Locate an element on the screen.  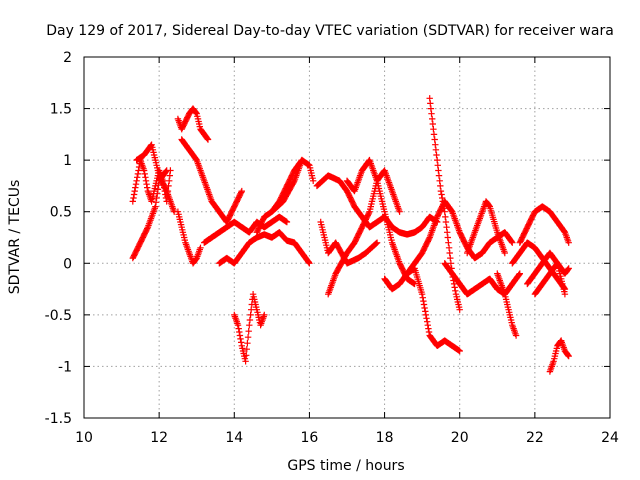
series-s14 is located at coordinates (364, 232).